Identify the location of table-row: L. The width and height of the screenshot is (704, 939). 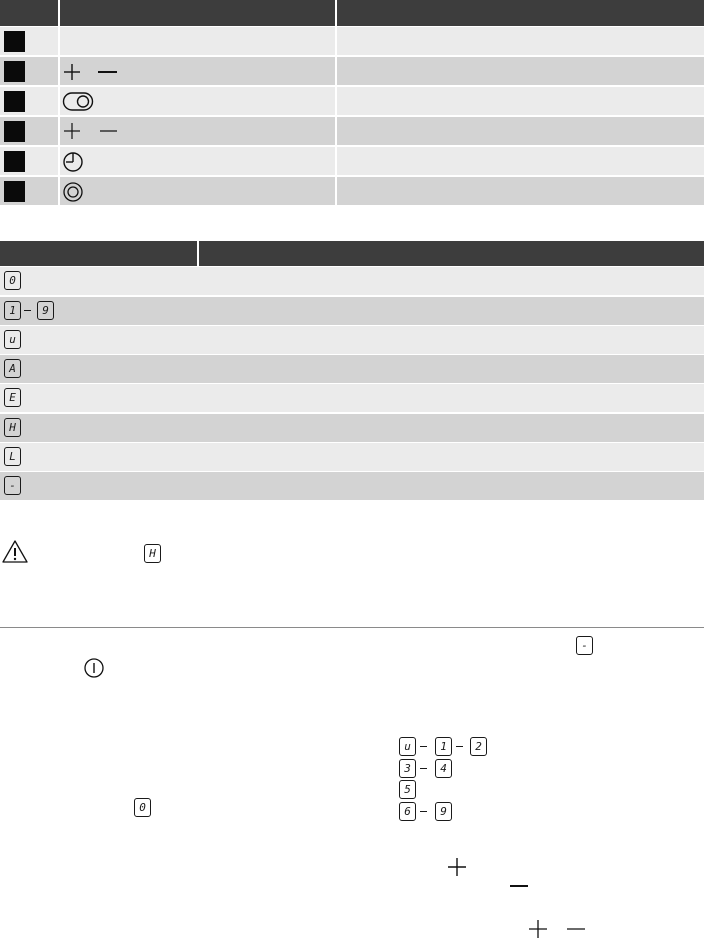
(352, 457).